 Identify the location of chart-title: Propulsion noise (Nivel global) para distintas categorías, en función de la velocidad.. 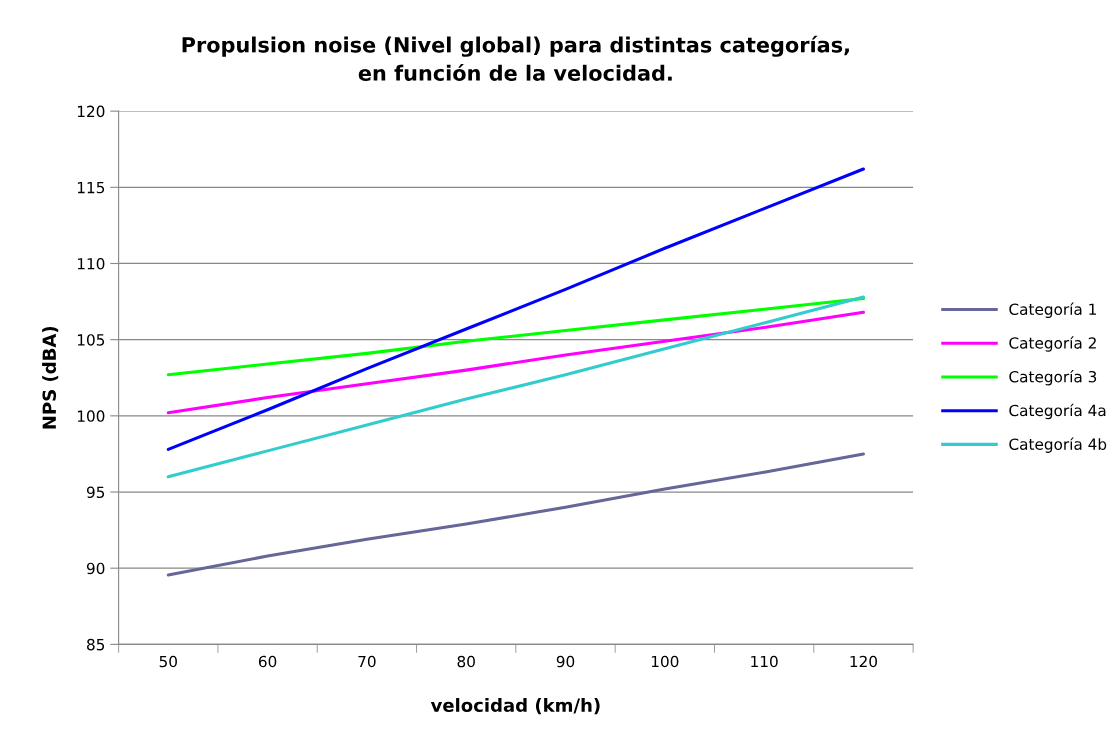
(515, 58).